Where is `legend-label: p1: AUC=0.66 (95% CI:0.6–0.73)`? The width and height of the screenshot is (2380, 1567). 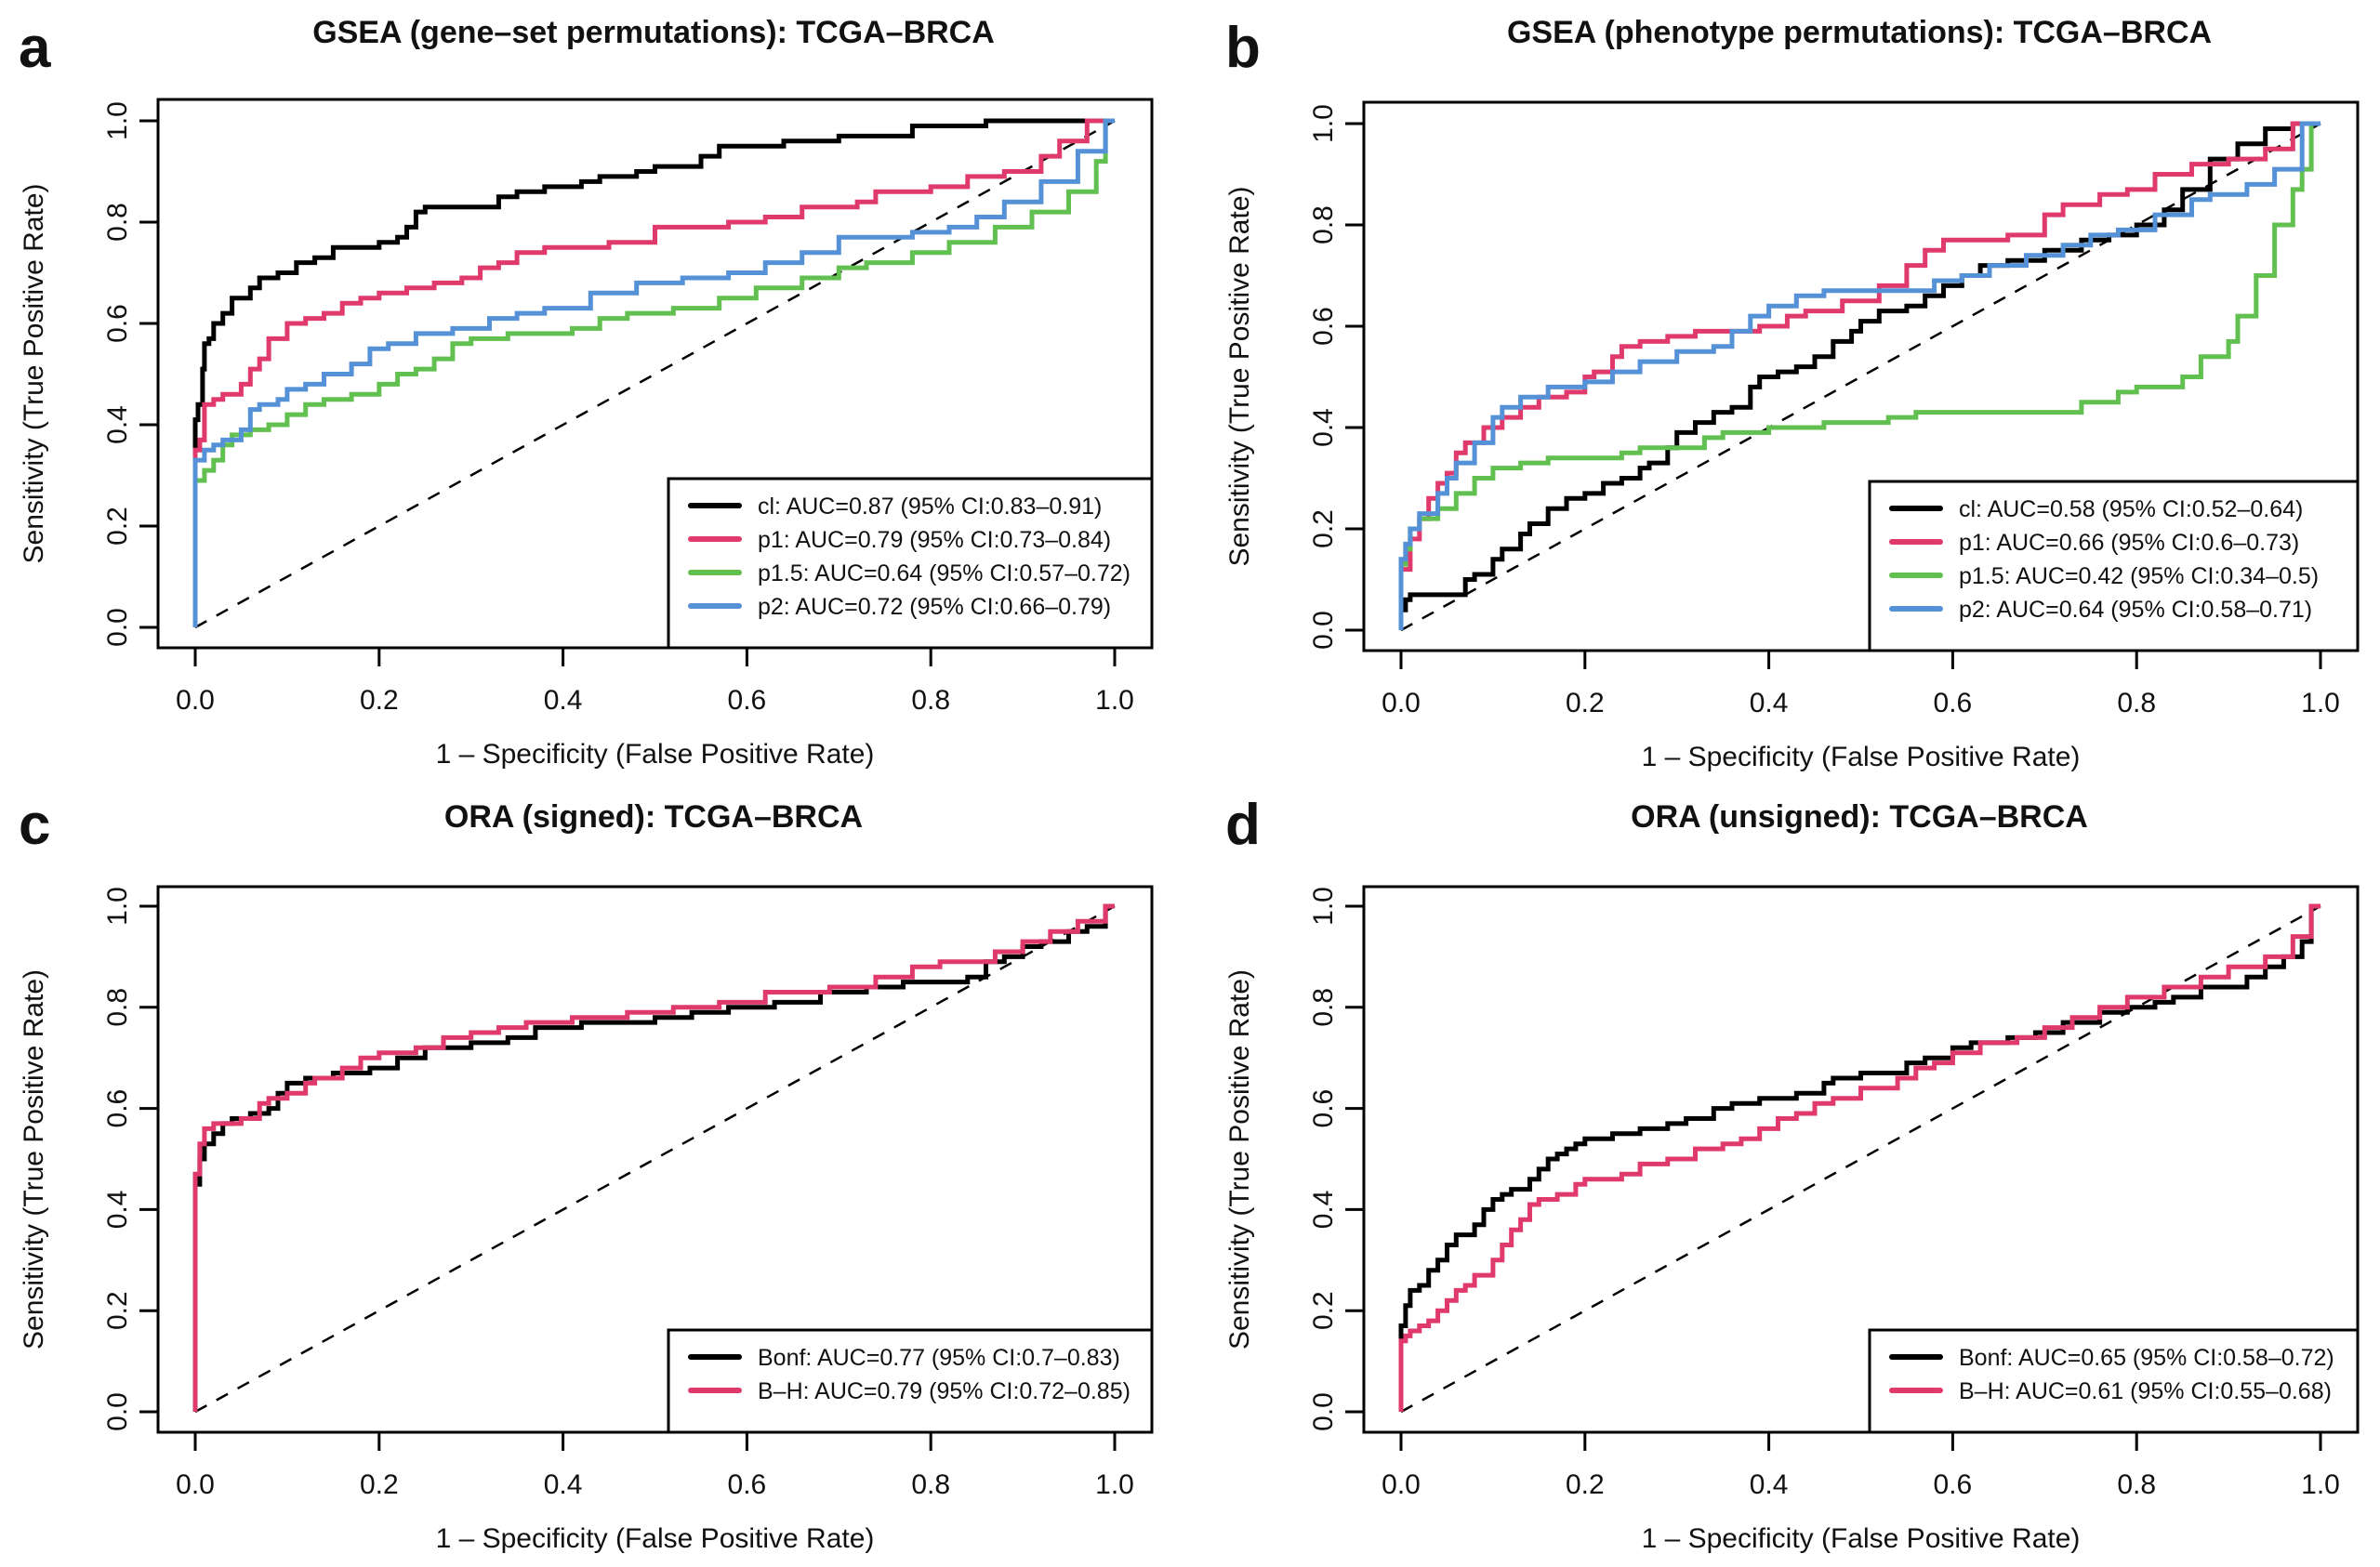
legend-label: p1: AUC=0.66 (95% CI:0.6–0.73) is located at coordinates (2129, 543).